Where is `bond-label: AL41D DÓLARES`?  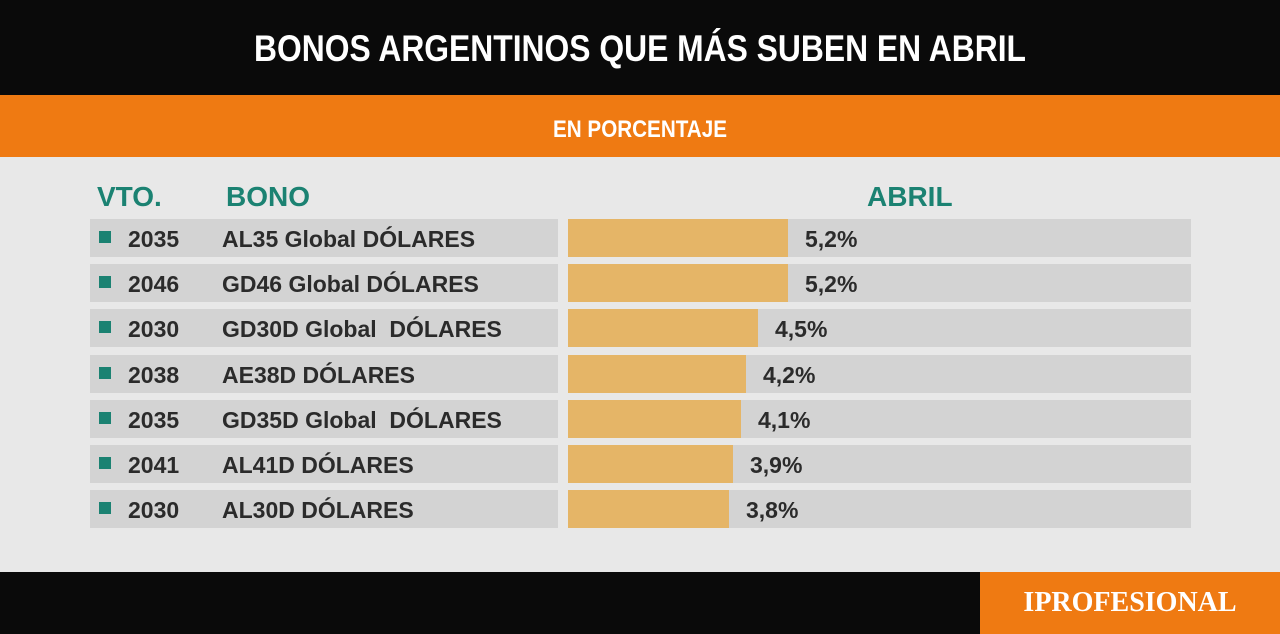 bond-label: AL41D DÓLARES is located at coordinates (318, 465).